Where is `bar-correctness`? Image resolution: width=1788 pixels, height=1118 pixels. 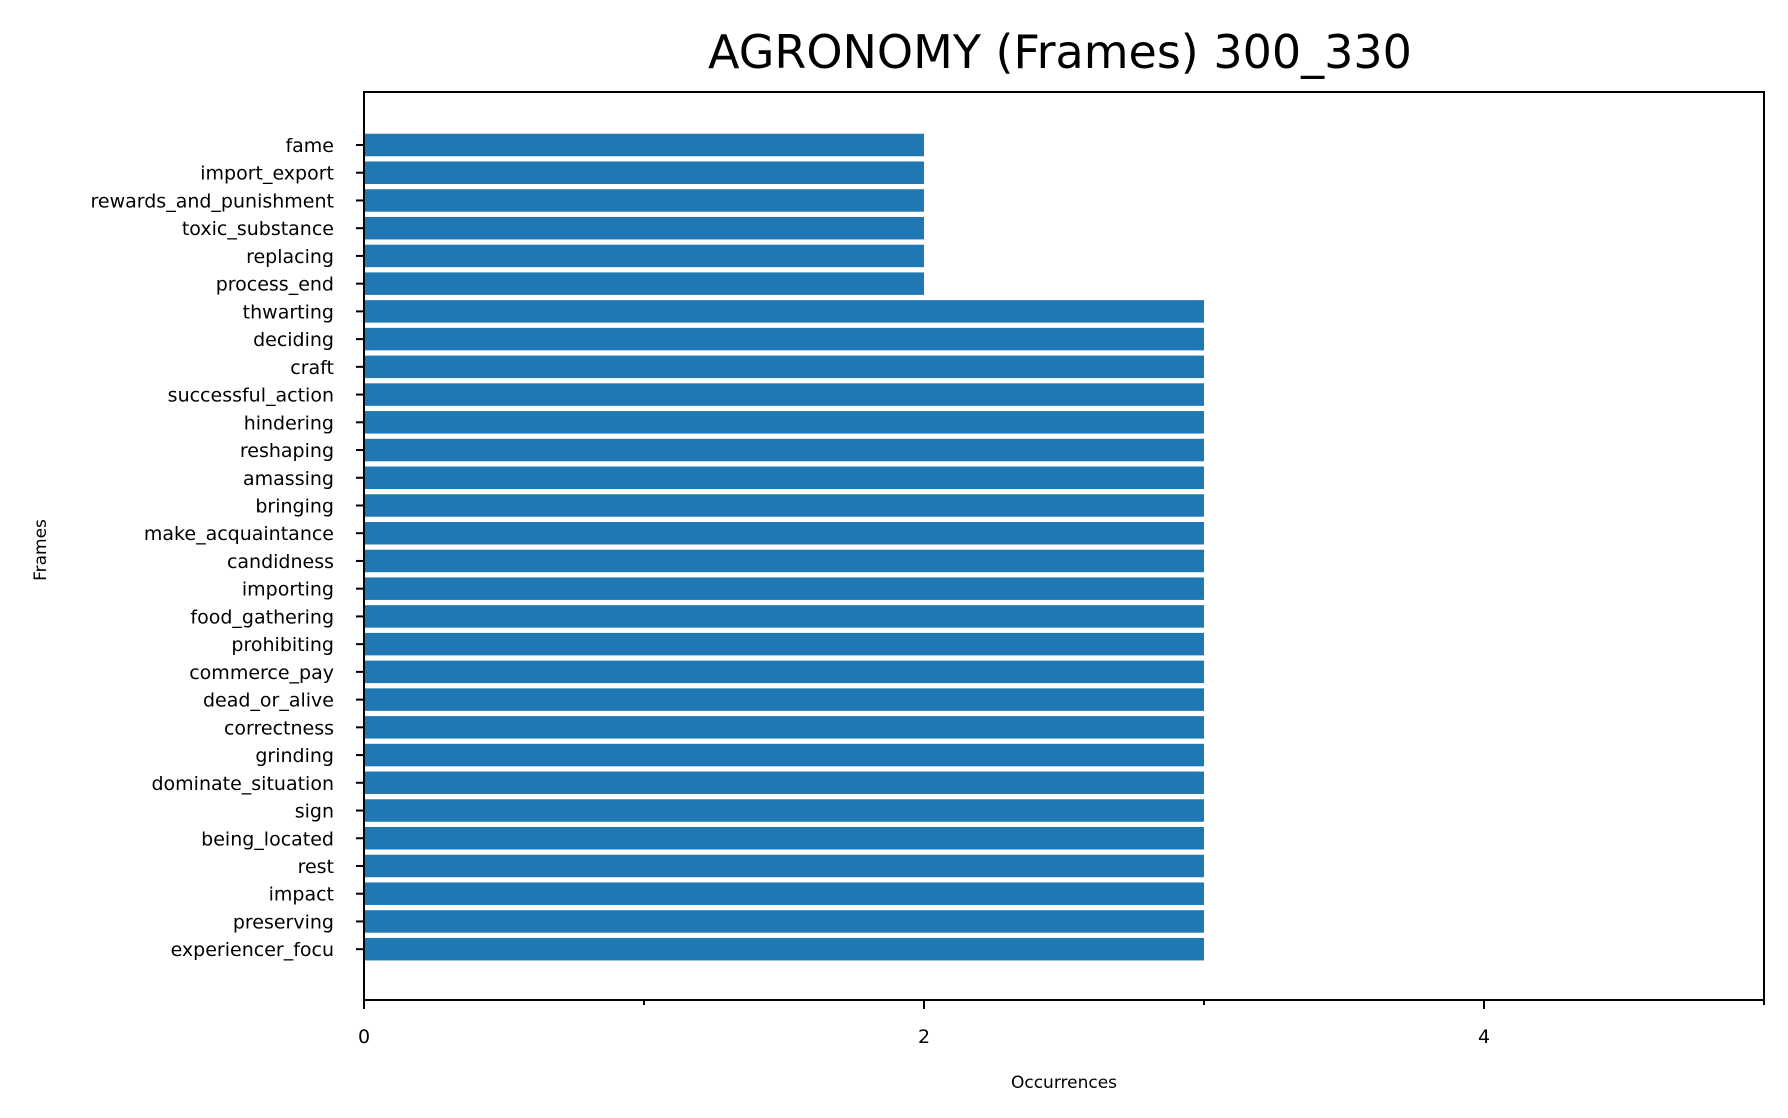 bar-correctness is located at coordinates (784, 727).